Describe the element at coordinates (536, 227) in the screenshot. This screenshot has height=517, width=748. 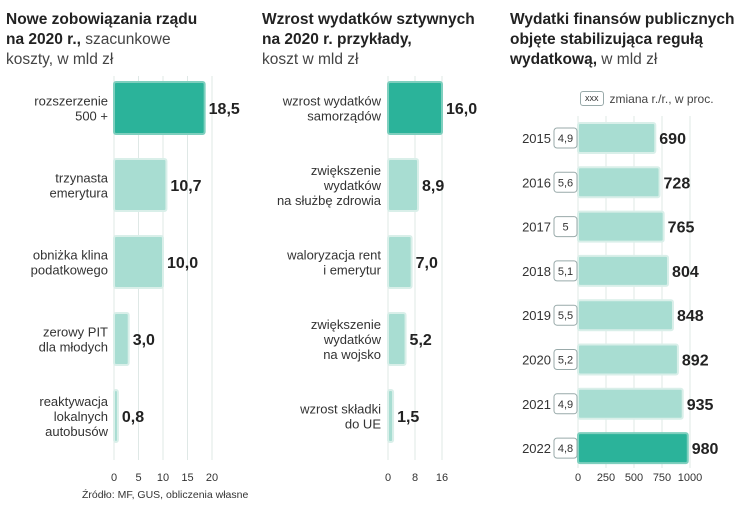
I see `chart3-category-label: 2017` at that location.